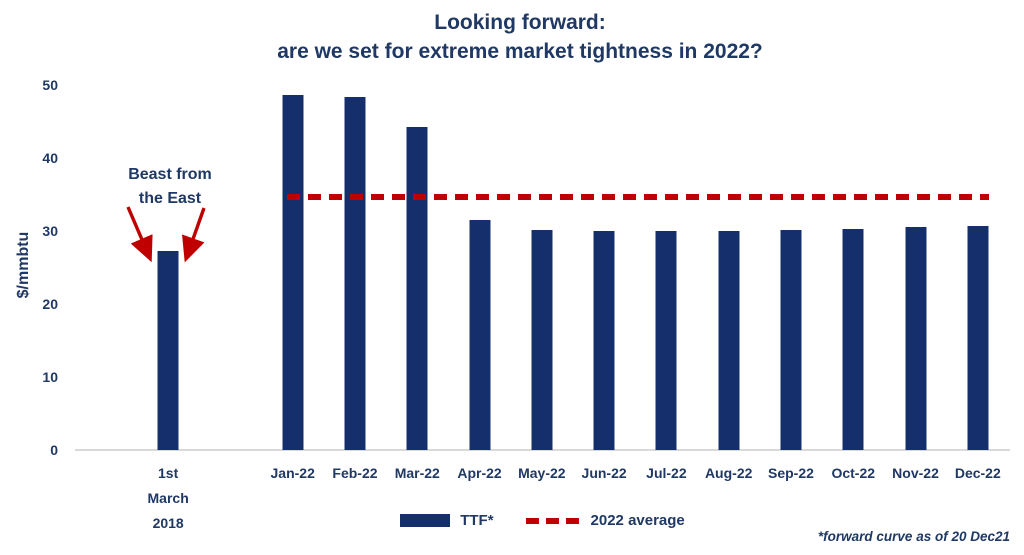  Describe the element at coordinates (542, 450) in the screenshot. I see `x-axis-line` at that location.